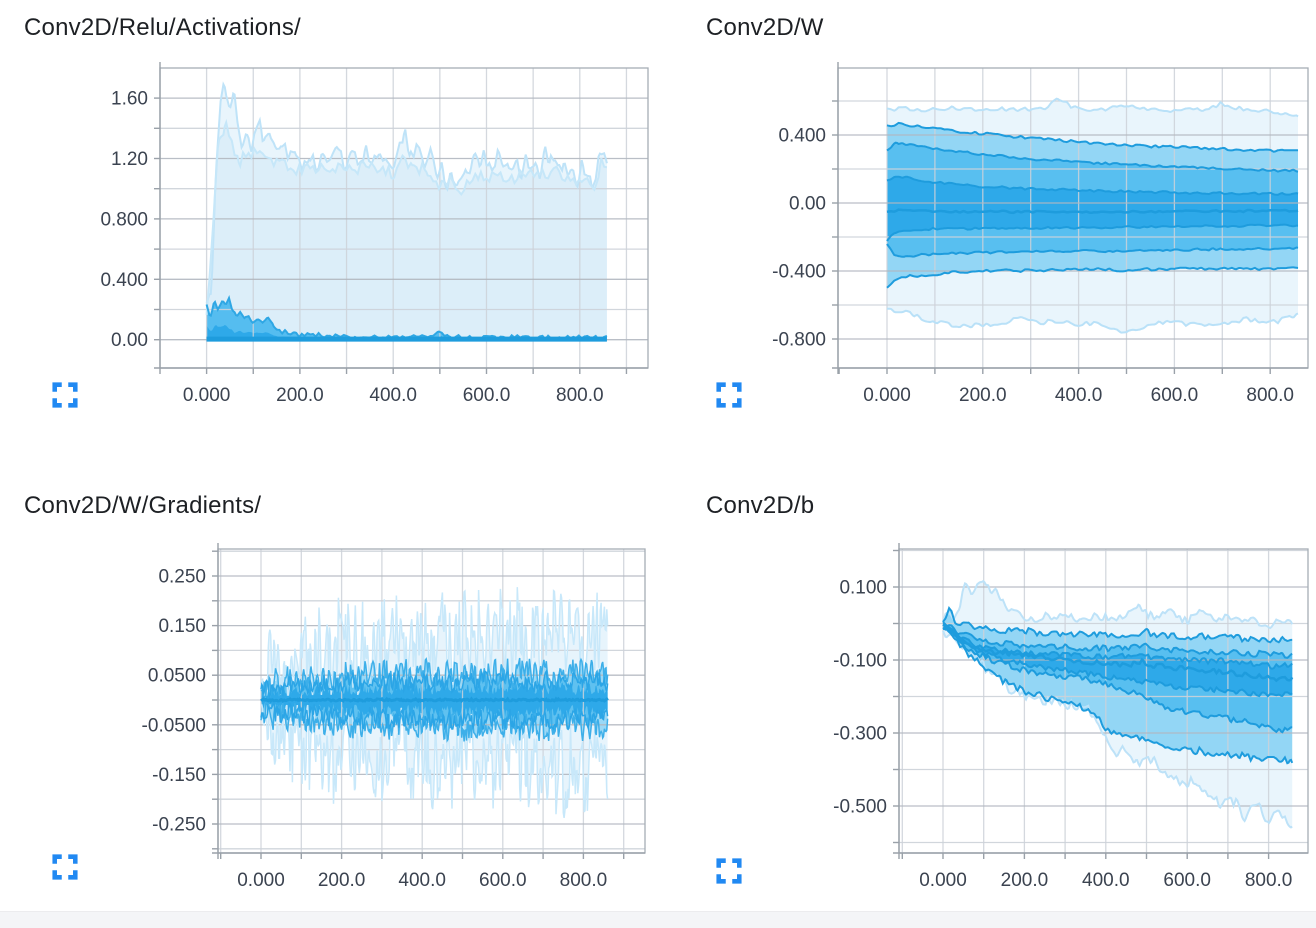  I want to click on chart-title: Conv2D/Relu/Activations/, so click(162, 27).